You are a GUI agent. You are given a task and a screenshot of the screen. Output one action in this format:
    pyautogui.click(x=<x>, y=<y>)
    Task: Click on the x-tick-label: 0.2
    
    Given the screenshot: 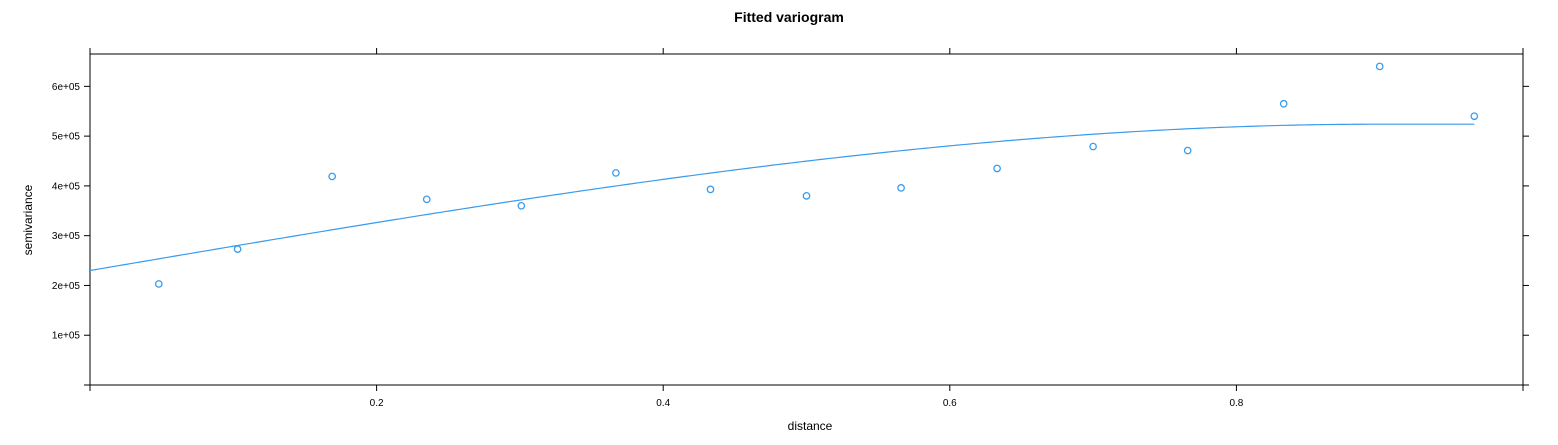 What is the action you would take?
    pyautogui.click(x=377, y=403)
    